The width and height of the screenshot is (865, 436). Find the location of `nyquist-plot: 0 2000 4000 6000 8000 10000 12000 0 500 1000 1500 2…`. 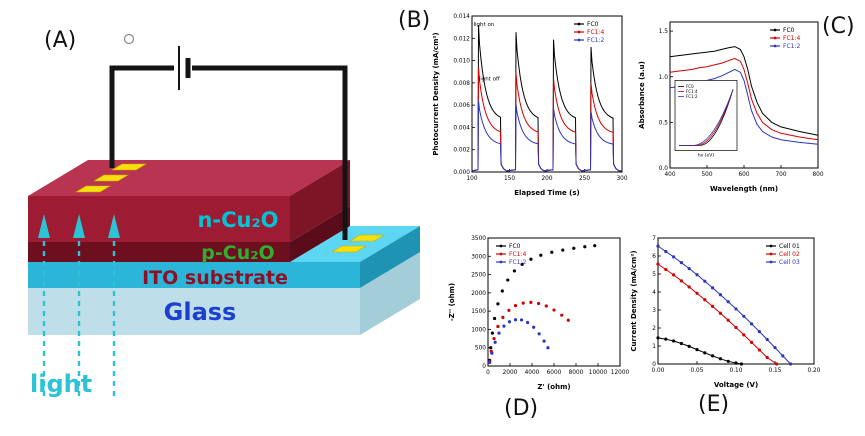

nyquist-plot: 0 2000 4000 6000 8000 10000 12000 0 500 1000 1500 2… is located at coordinates (539, 313).